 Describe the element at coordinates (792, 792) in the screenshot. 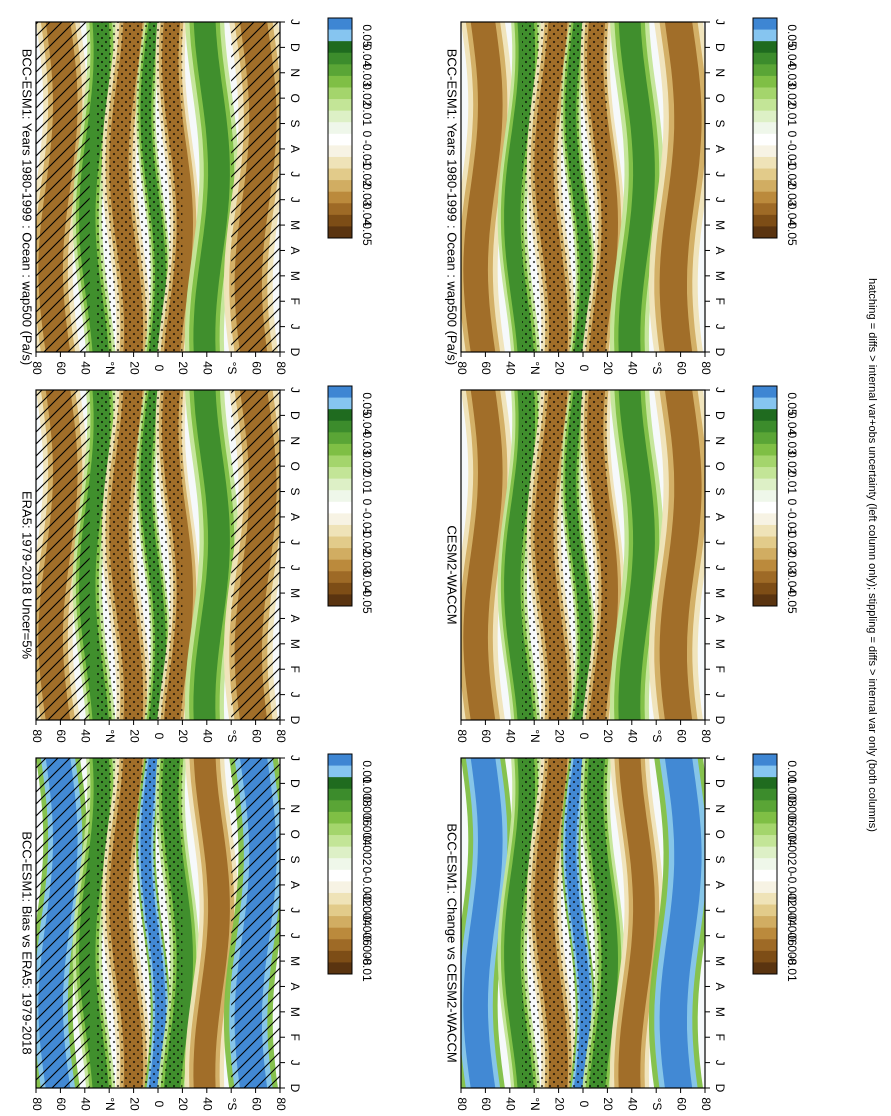

I see `colorbar-label: 0.008` at that location.